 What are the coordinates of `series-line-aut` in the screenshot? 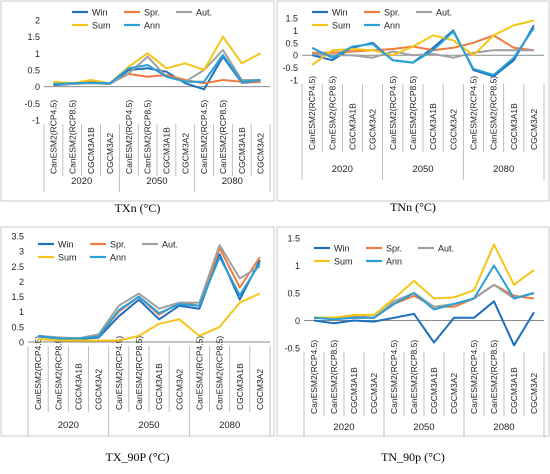 It's located at (423, 54).